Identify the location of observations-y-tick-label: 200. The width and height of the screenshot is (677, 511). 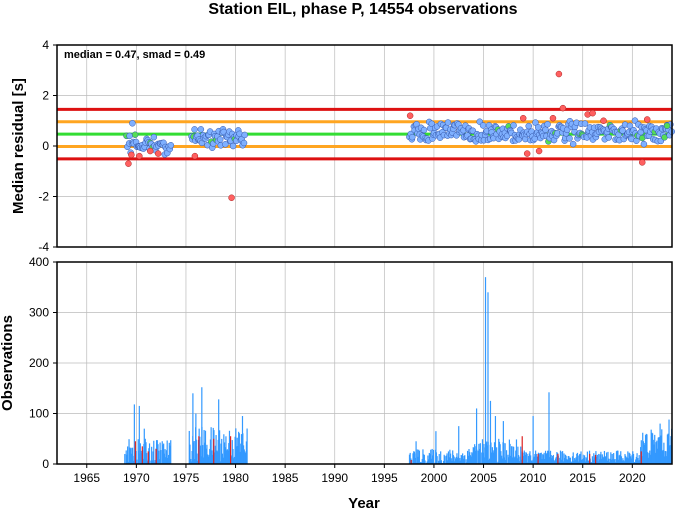
(39, 363).